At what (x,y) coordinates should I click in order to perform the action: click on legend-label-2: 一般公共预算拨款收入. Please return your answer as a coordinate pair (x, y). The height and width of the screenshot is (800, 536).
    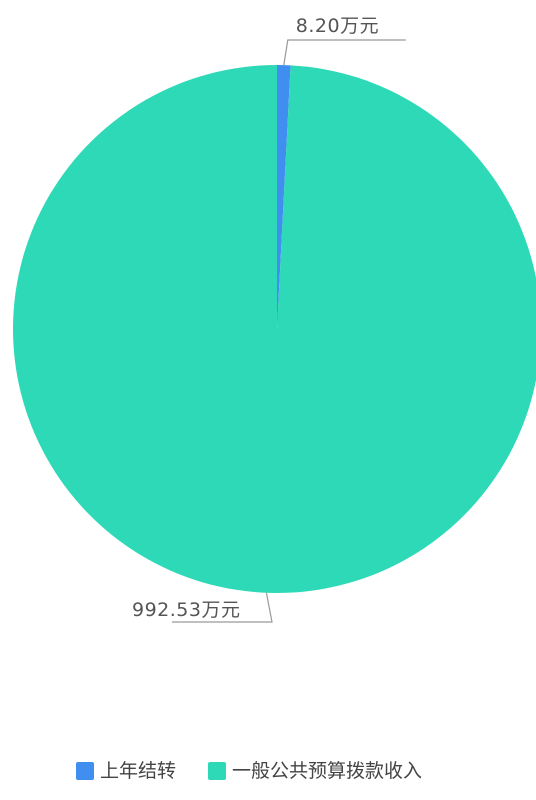
    Looking at the image, I should click on (327, 771).